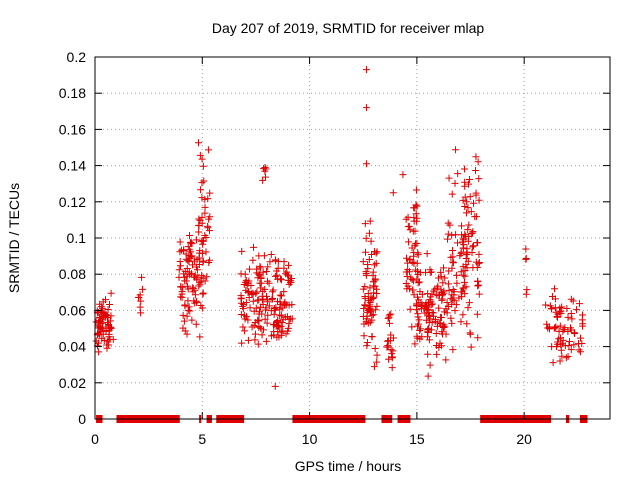 The image size is (640, 480). What do you see at coordinates (72, 310) in the screenshot?
I see `y-tick-label: 0.06` at bounding box center [72, 310].